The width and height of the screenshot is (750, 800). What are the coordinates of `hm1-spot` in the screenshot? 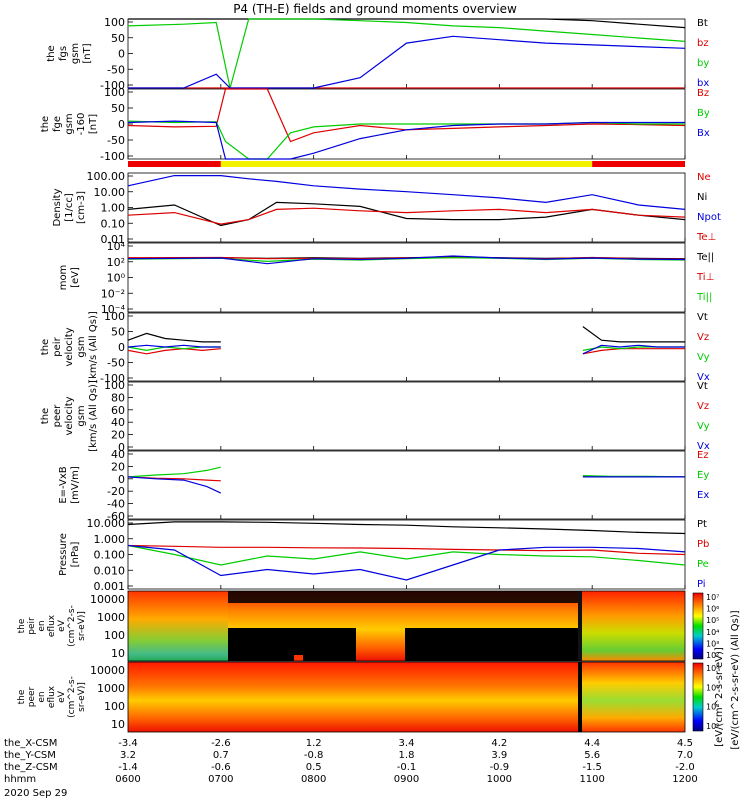 It's located at (298, 658).